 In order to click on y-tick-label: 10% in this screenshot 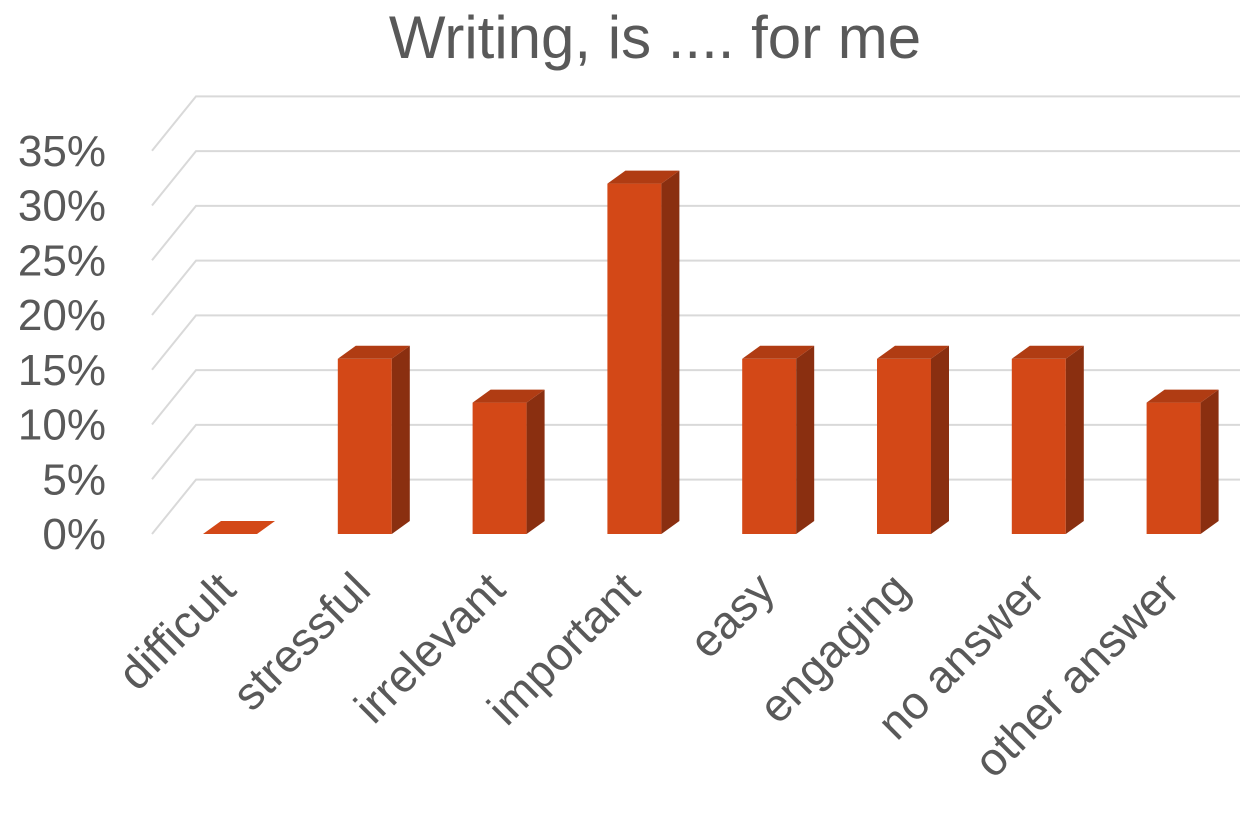, I will do `click(62, 425)`.